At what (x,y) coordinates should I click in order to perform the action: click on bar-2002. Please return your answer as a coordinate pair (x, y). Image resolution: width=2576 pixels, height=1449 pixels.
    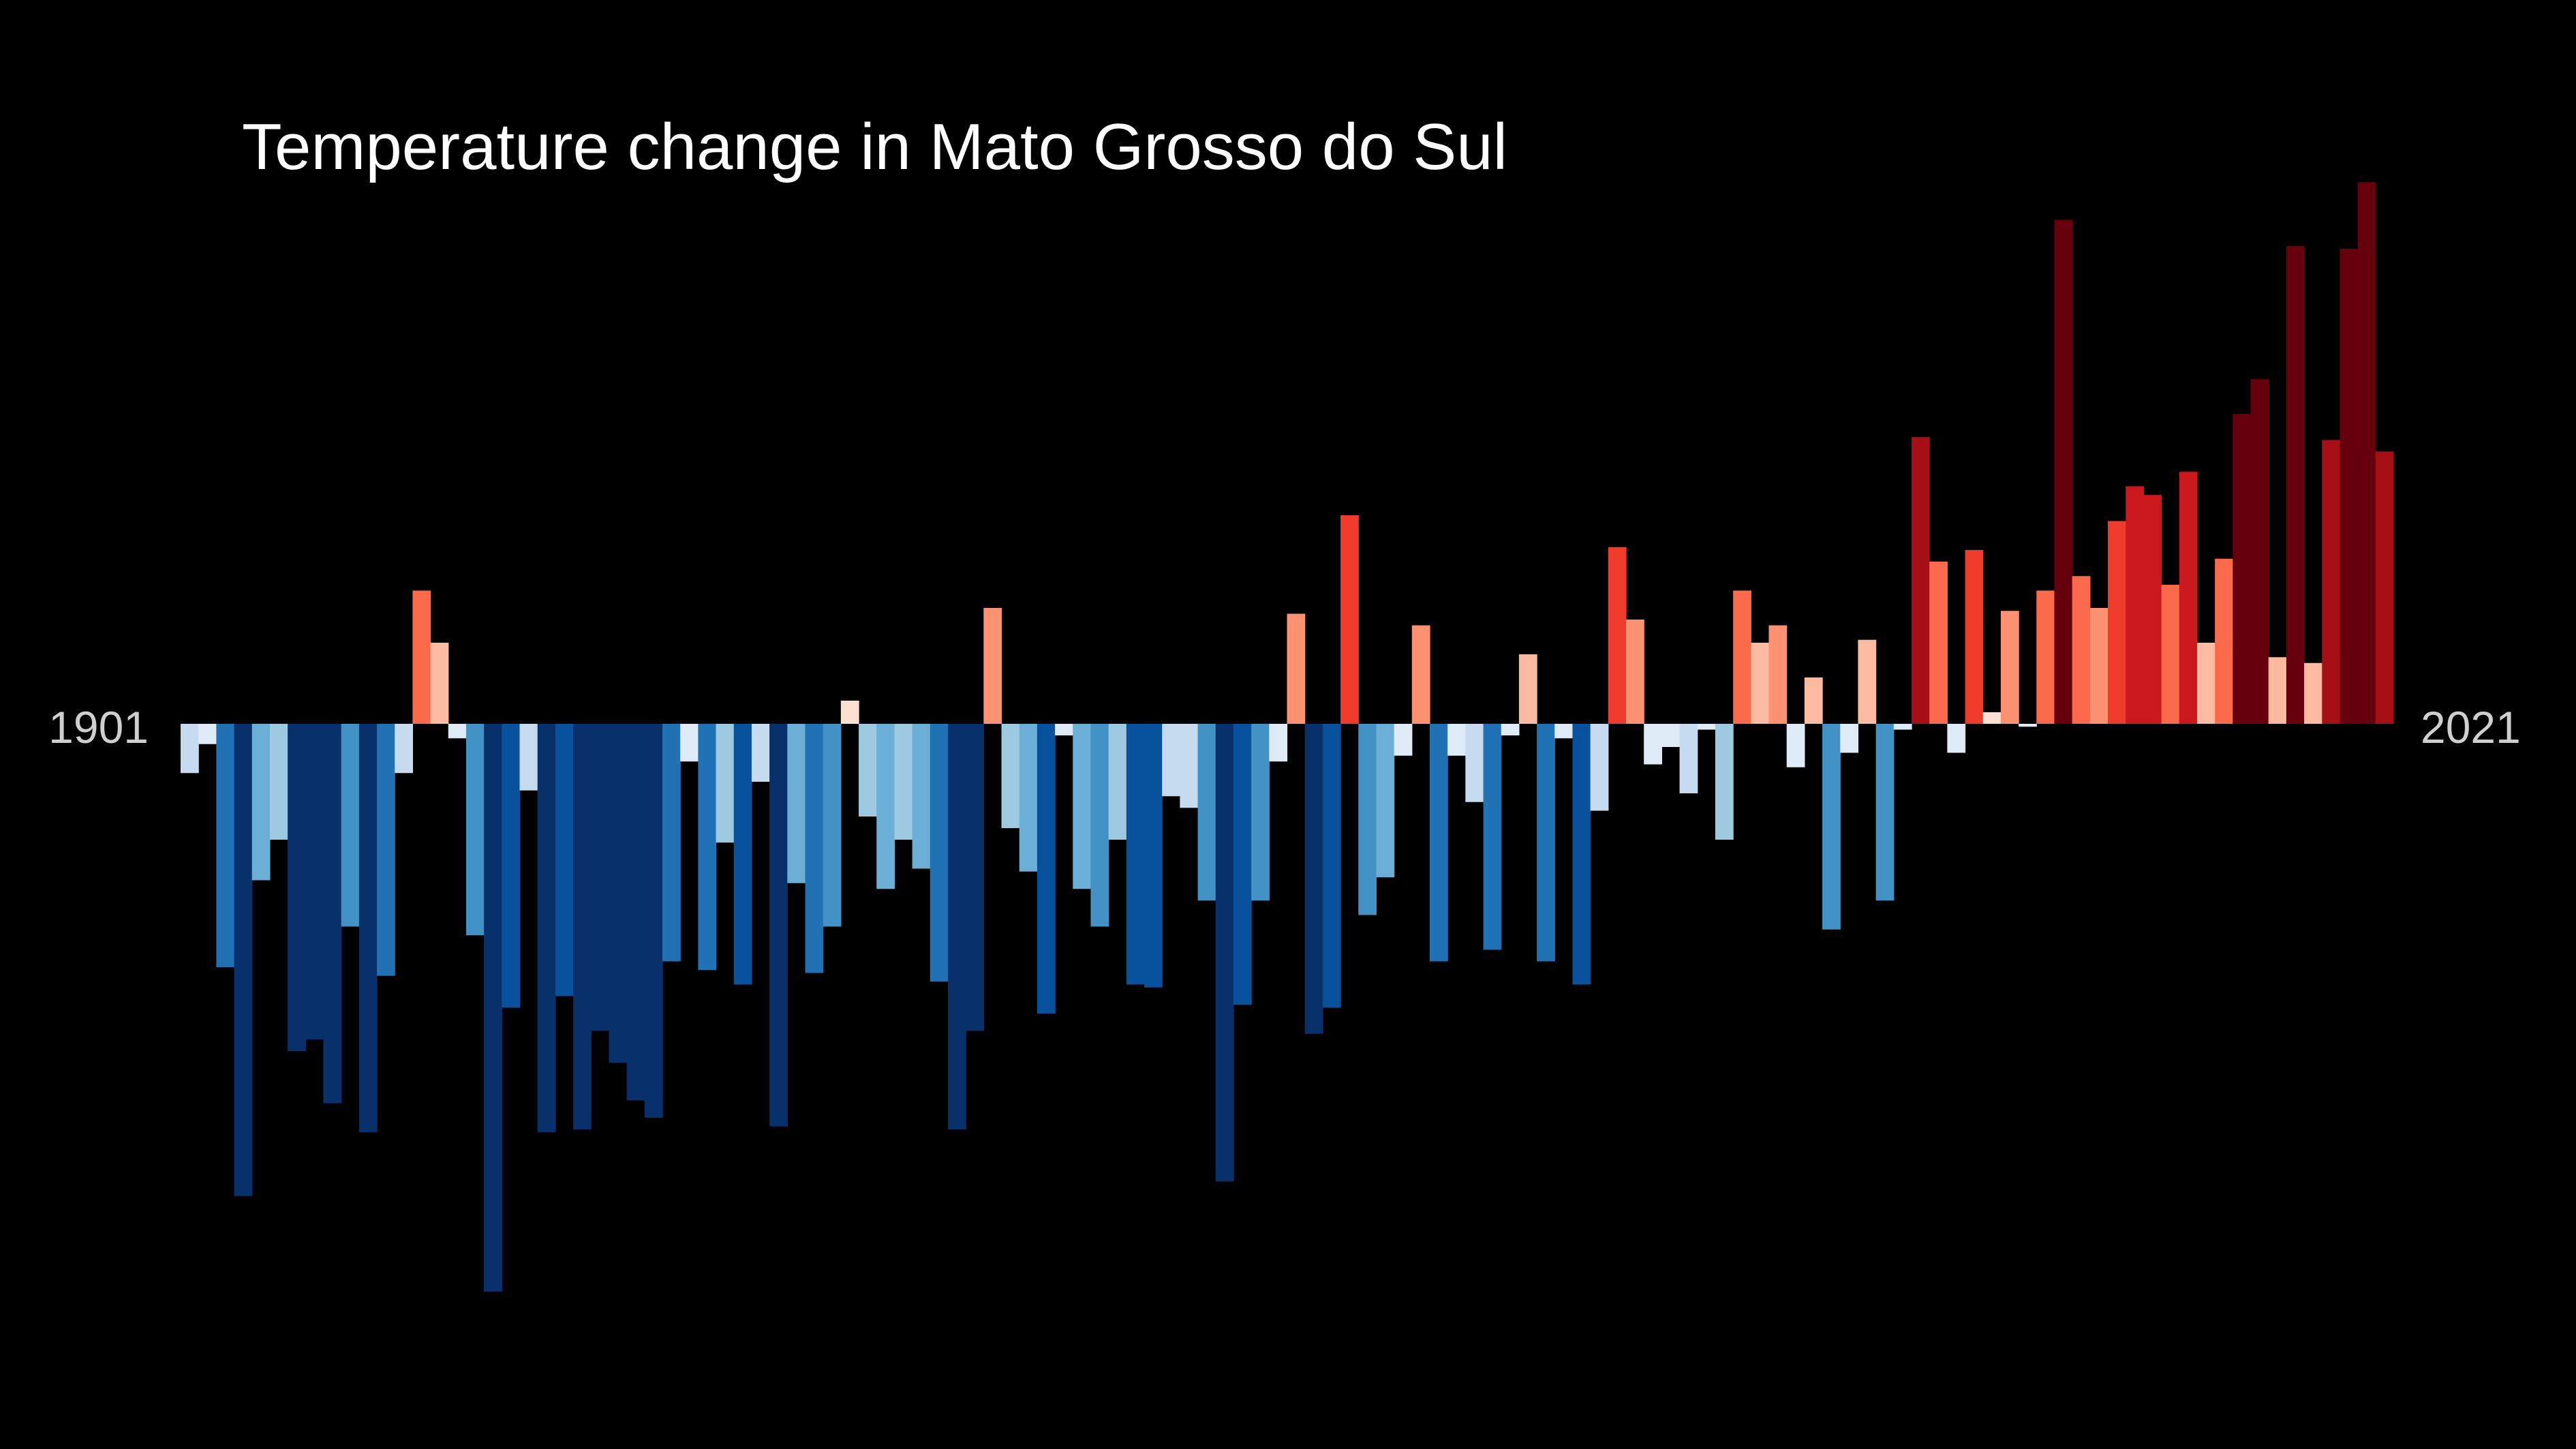
    Looking at the image, I should click on (1992, 718).